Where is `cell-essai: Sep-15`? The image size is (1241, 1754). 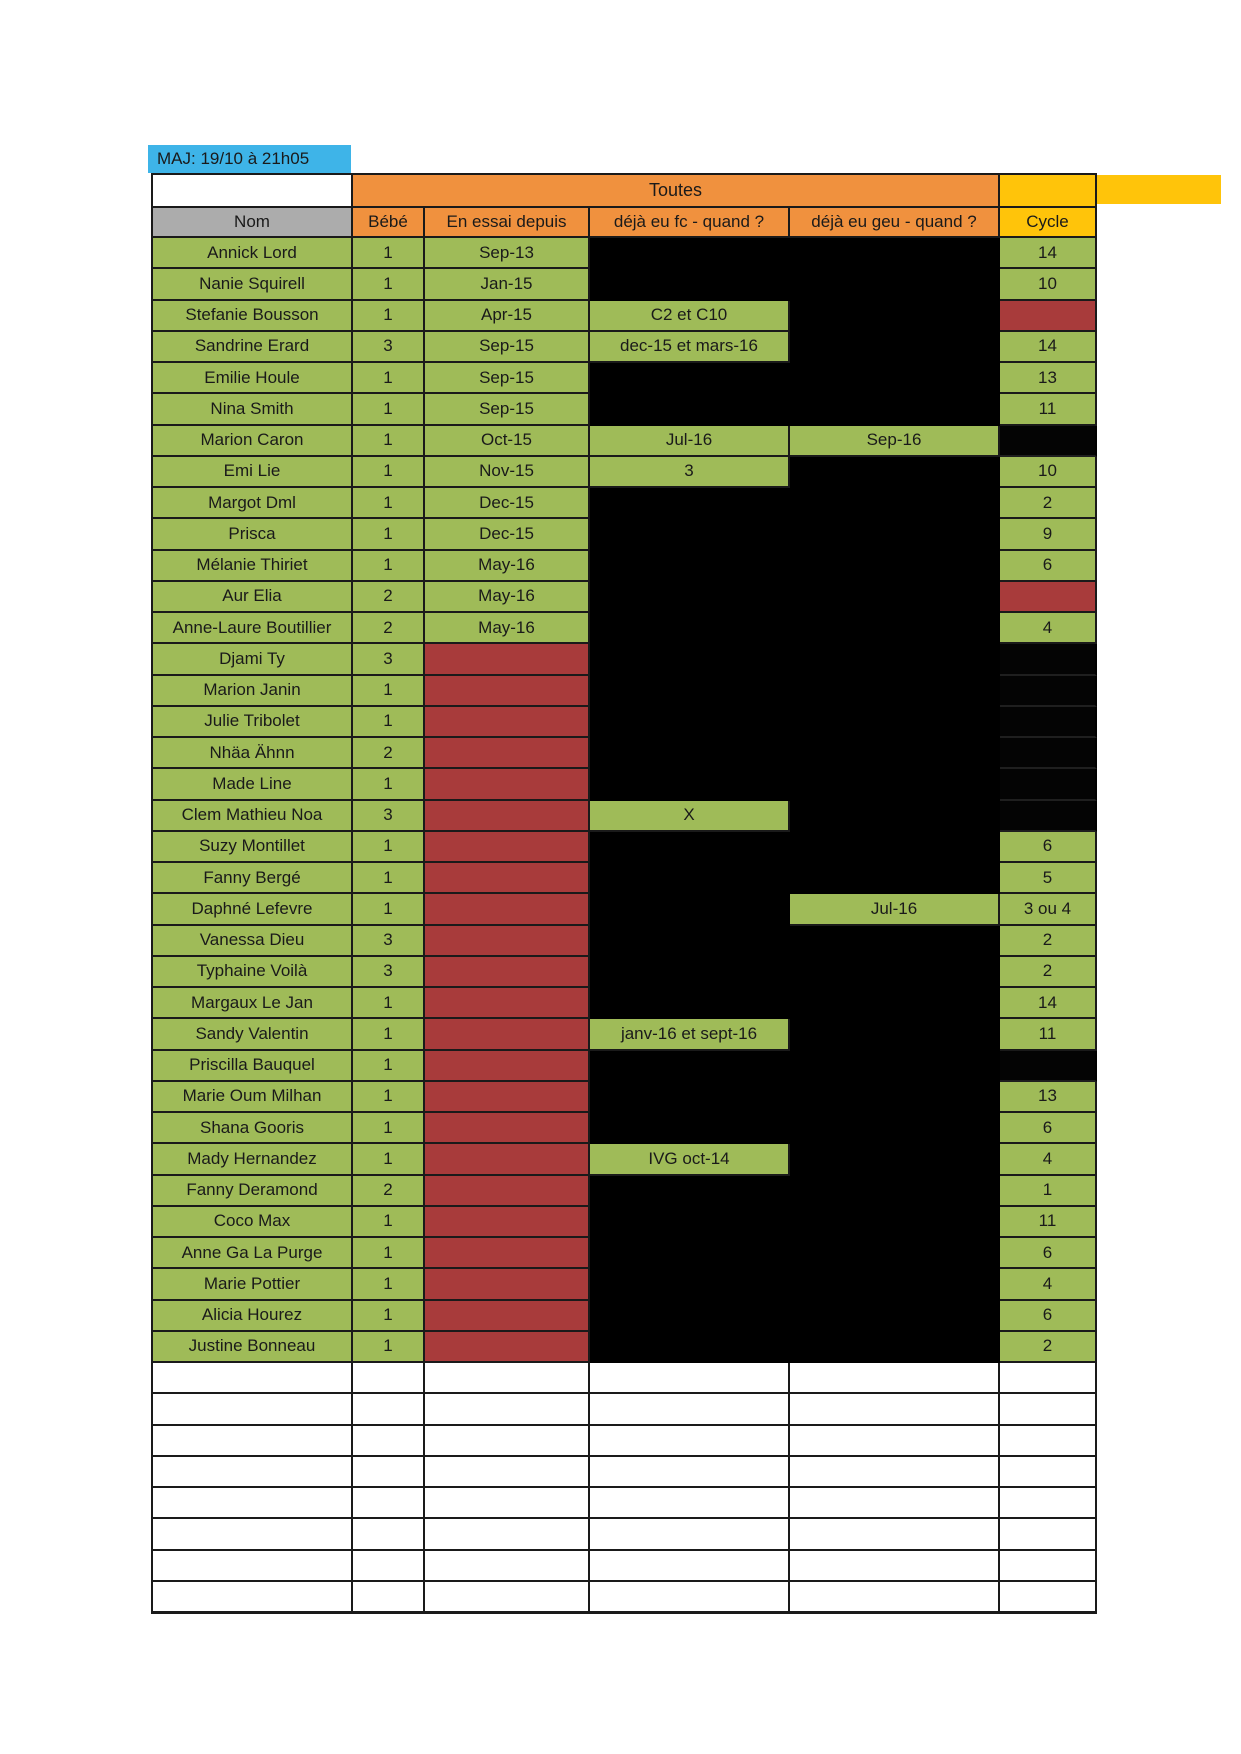 cell-essai: Sep-15 is located at coordinates (507, 410).